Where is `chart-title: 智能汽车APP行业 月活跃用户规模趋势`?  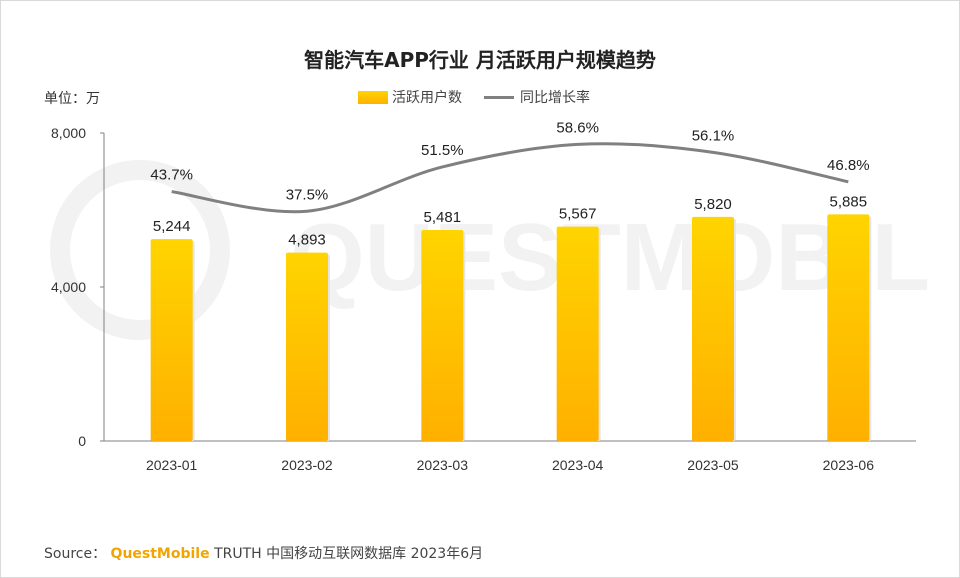
chart-title: 智能汽车APP行业 月活跃用户规模趋势 is located at coordinates (480, 60).